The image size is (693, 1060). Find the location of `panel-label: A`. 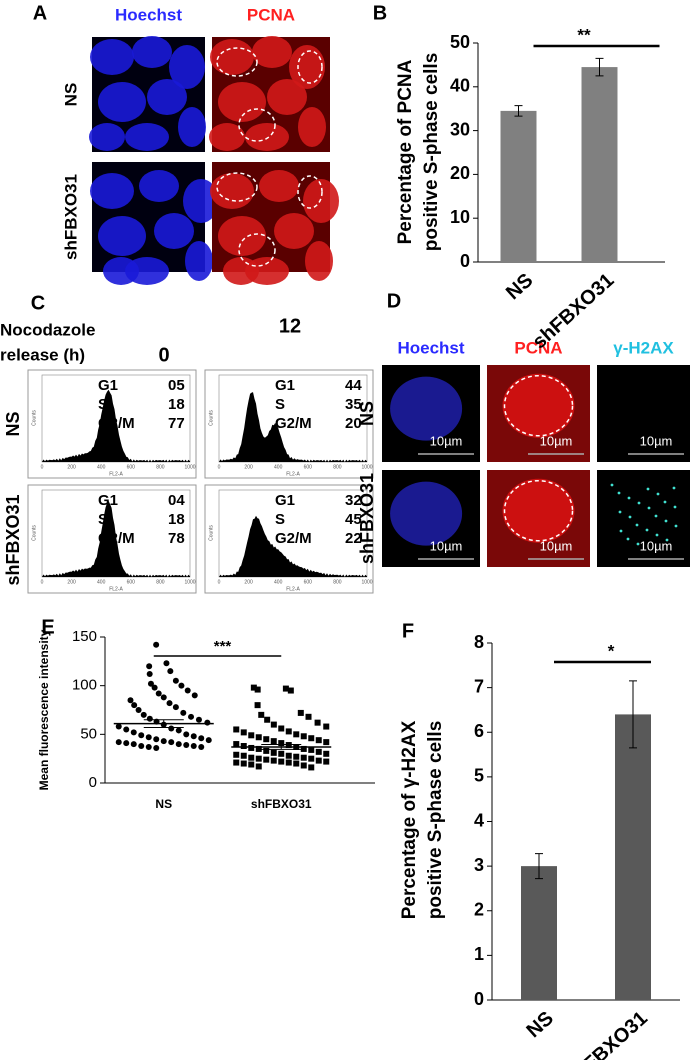

panel-label: A is located at coordinates (40, 13).